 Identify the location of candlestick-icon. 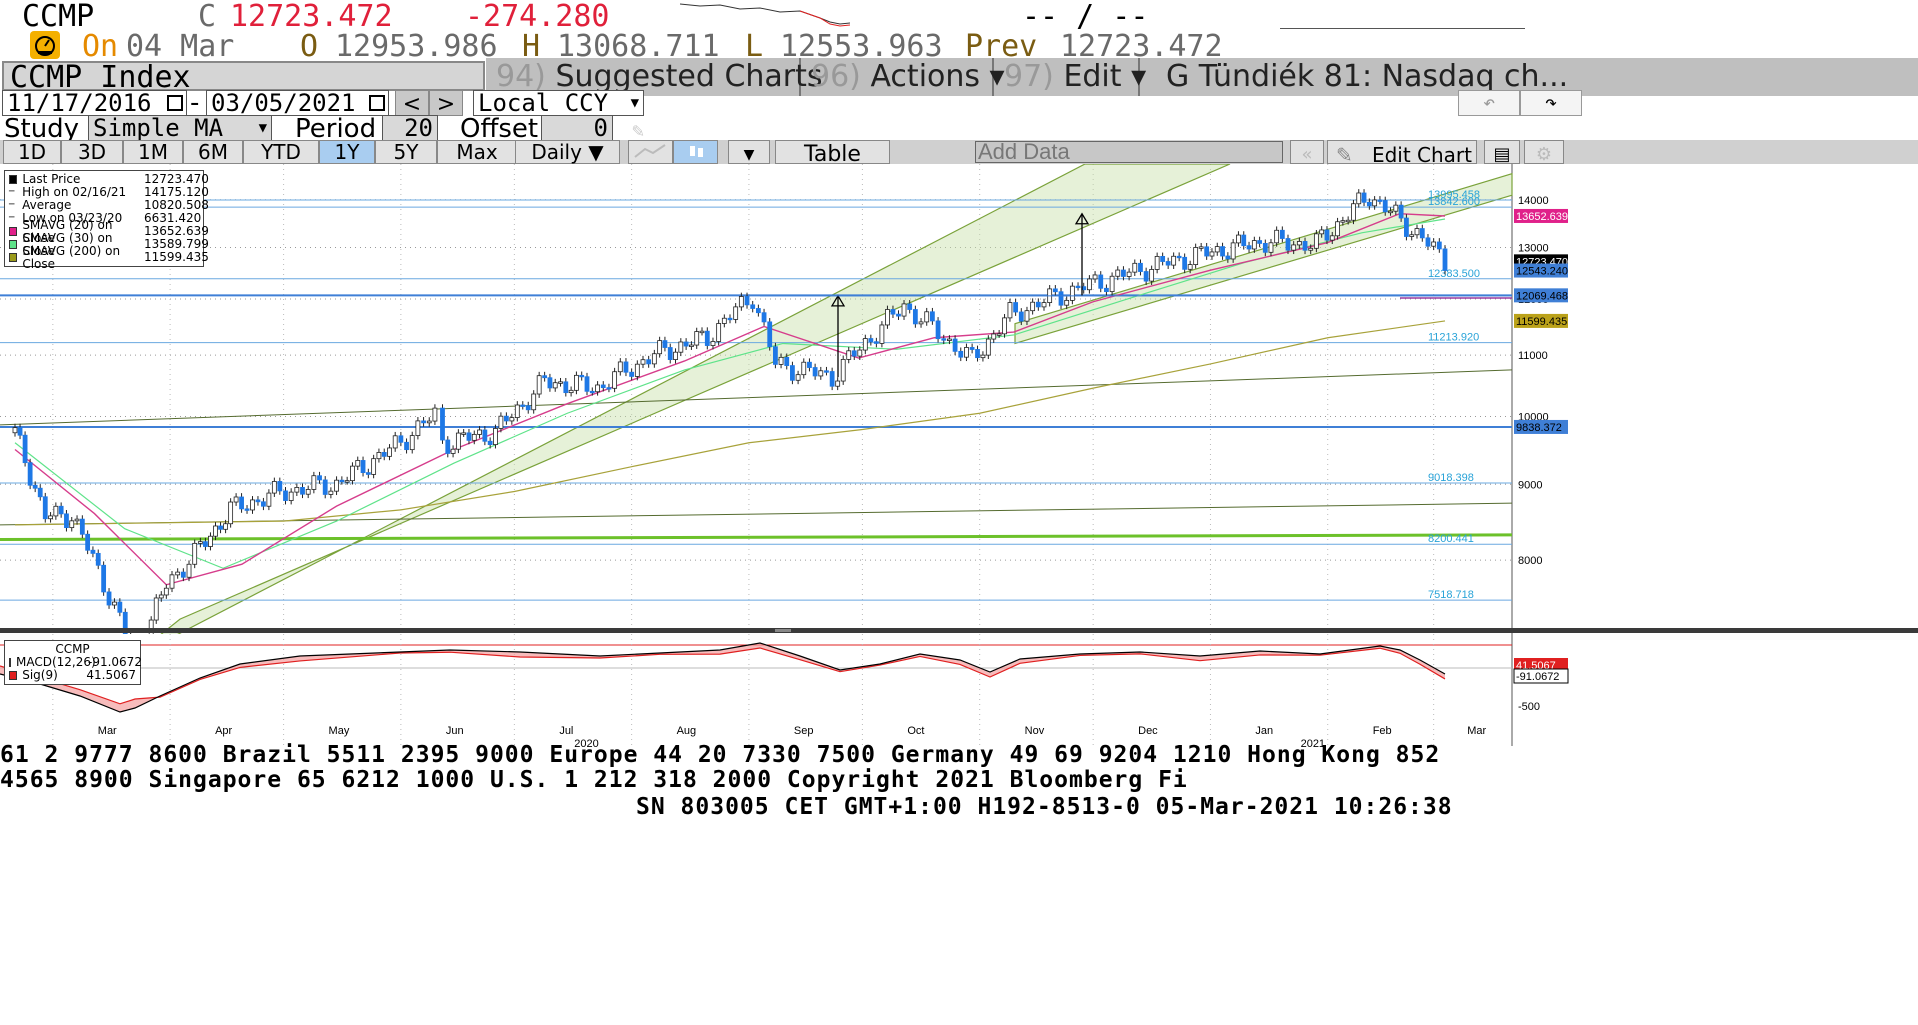
(695, 152).